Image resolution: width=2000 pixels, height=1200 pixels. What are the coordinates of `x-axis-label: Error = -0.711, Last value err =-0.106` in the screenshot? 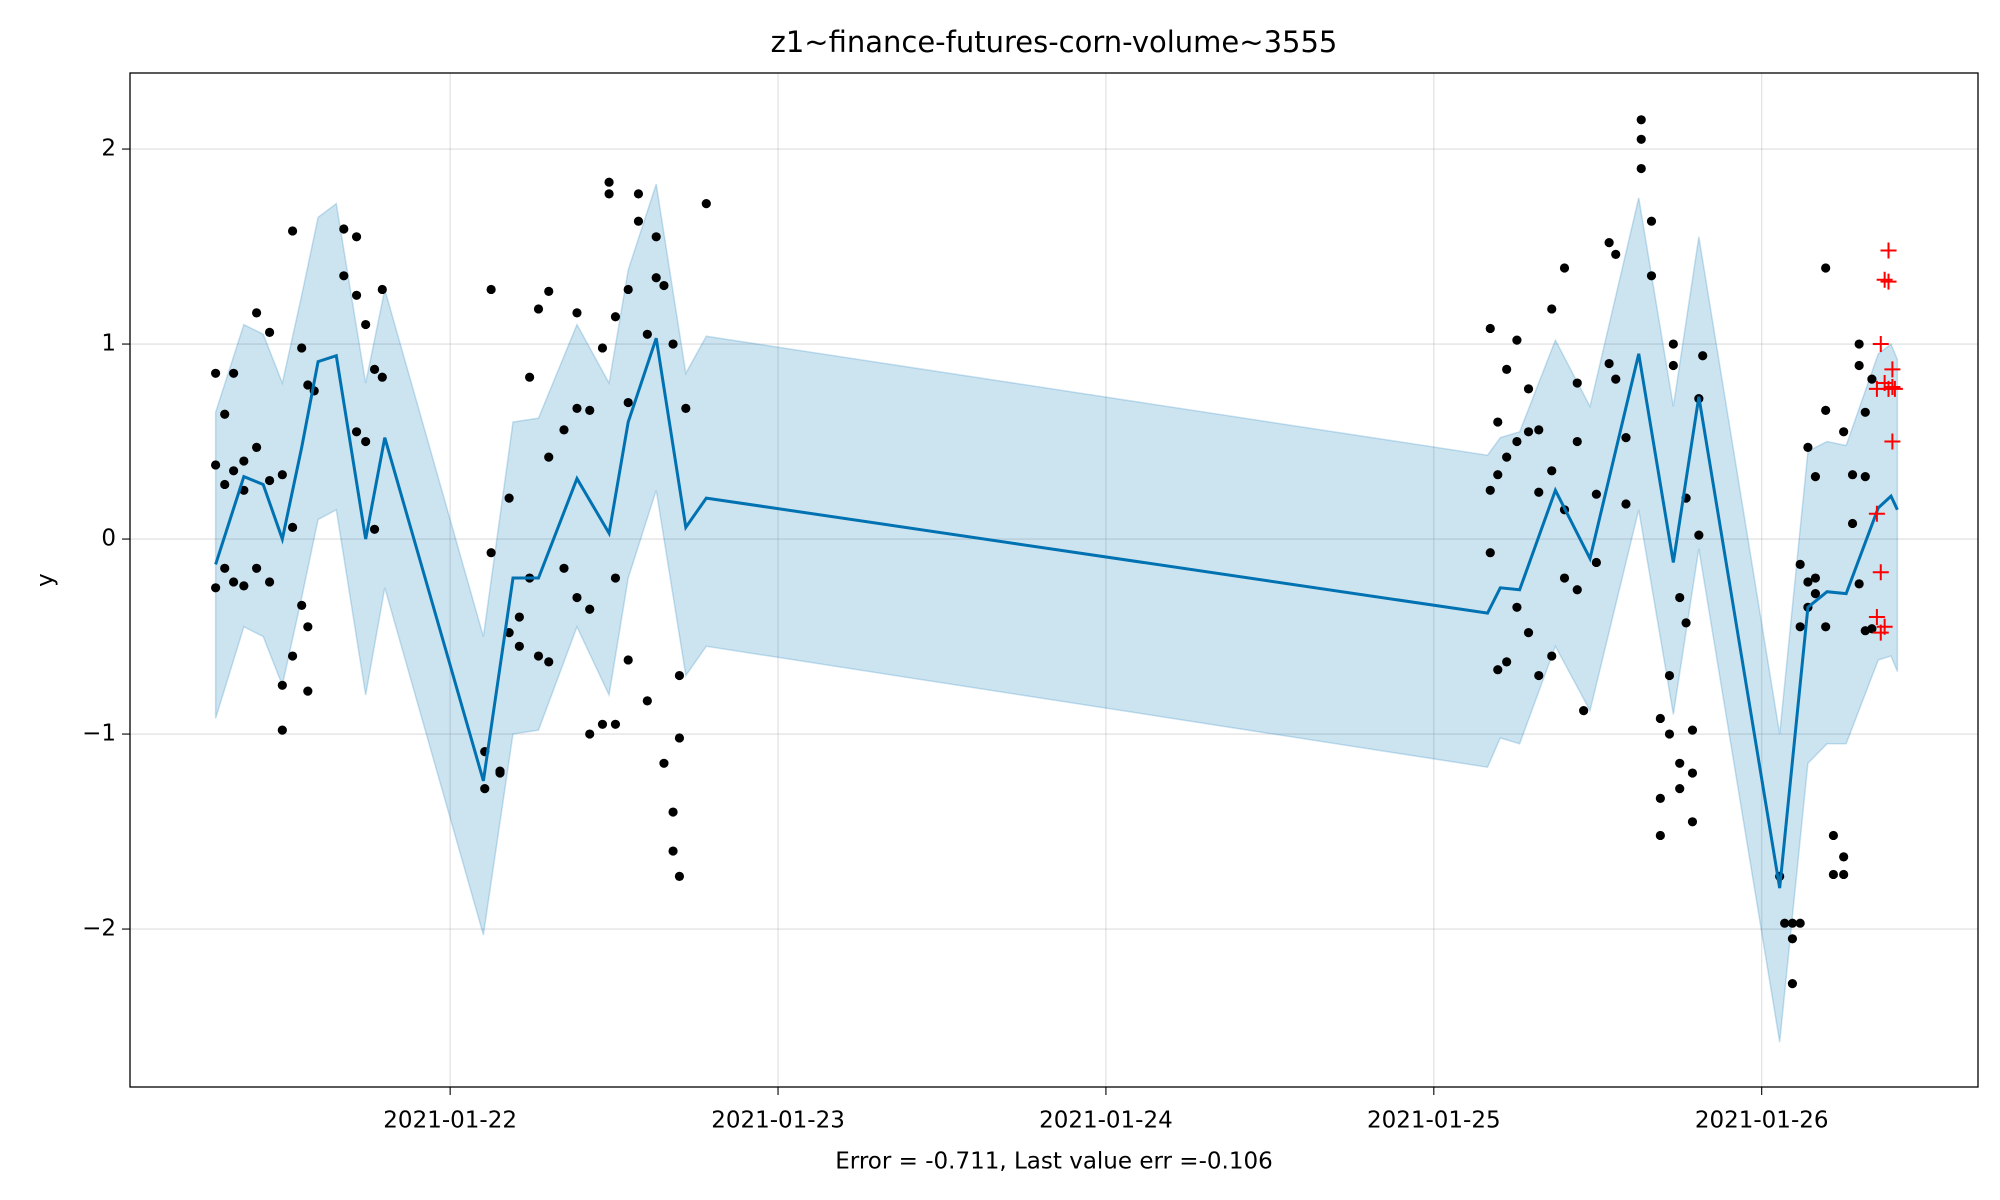 It's located at (1053, 1162).